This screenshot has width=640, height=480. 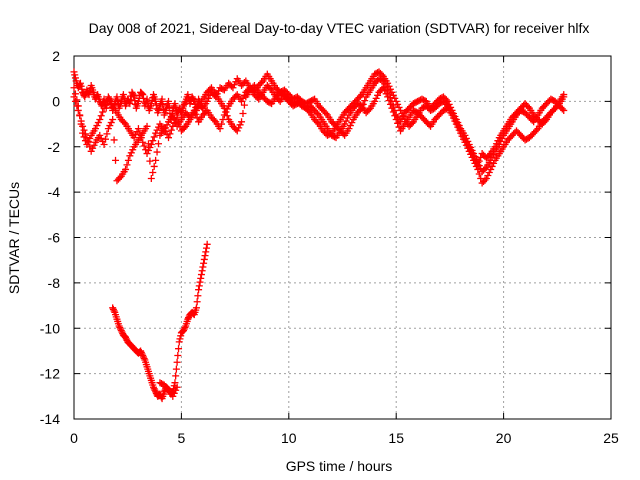 I want to click on y-tick-label: -4, so click(x=54, y=192).